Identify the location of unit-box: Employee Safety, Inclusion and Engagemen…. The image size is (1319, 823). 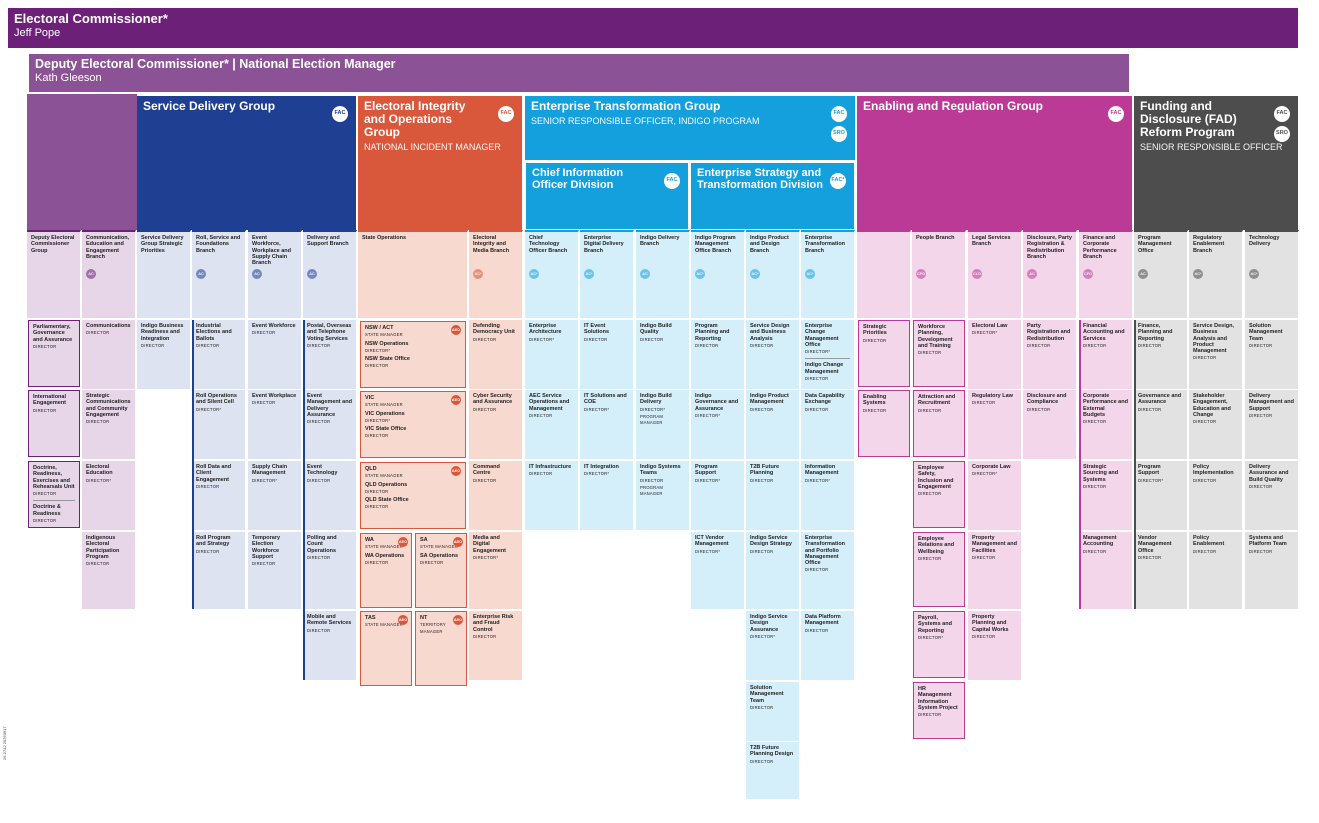
(939, 494).